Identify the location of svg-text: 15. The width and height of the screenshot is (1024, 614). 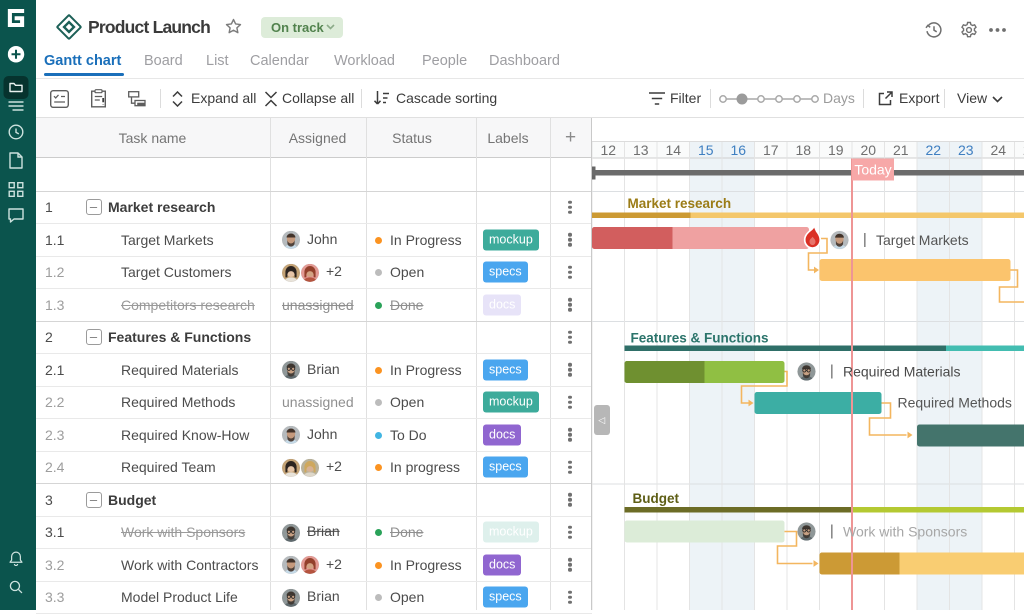
(705, 150).